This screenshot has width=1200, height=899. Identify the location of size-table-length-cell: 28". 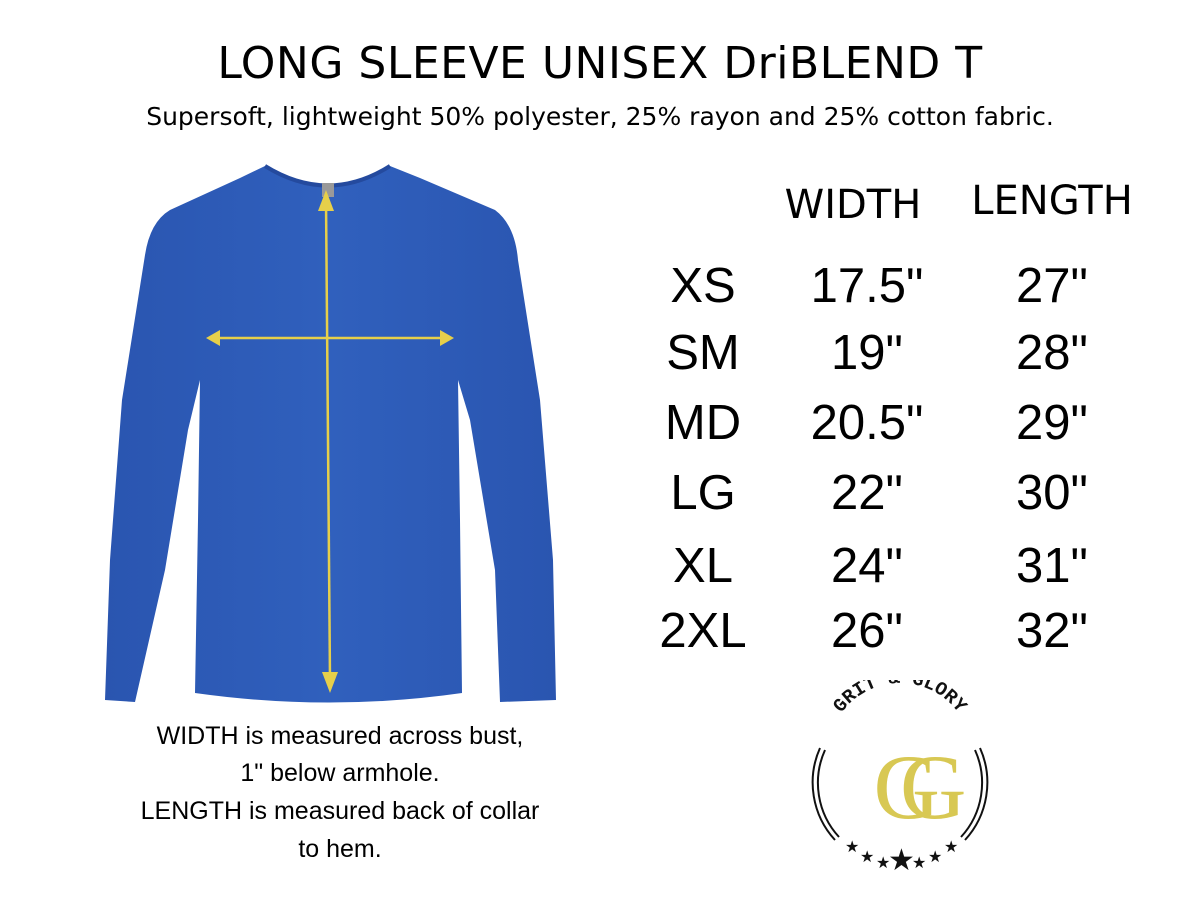
(1052, 353).